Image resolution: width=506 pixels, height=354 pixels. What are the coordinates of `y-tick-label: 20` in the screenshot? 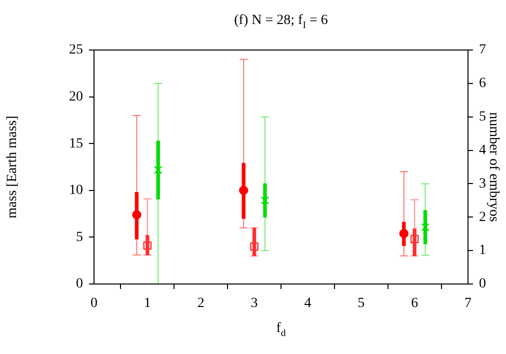 It's located at (76, 96).